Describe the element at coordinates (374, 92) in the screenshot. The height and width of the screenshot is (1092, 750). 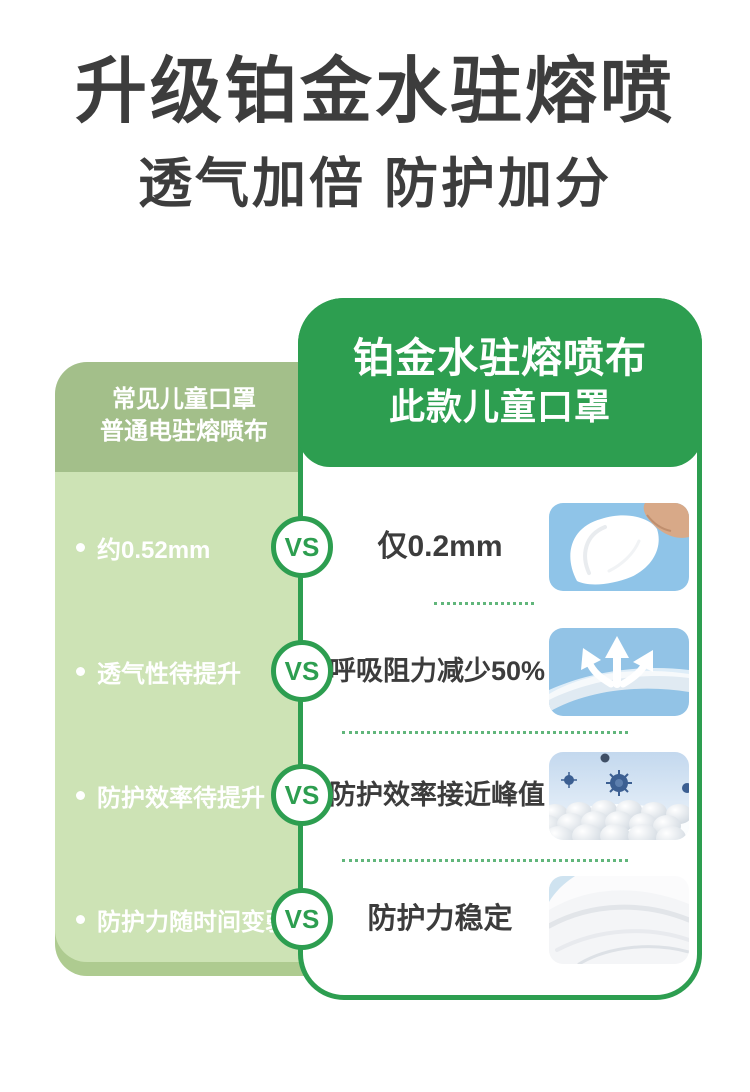
I see `page-title: 升级铂金水驻熔喷` at that location.